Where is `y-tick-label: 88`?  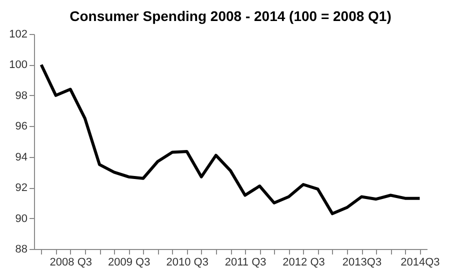 y-tick-label: 88 is located at coordinates (21, 250).